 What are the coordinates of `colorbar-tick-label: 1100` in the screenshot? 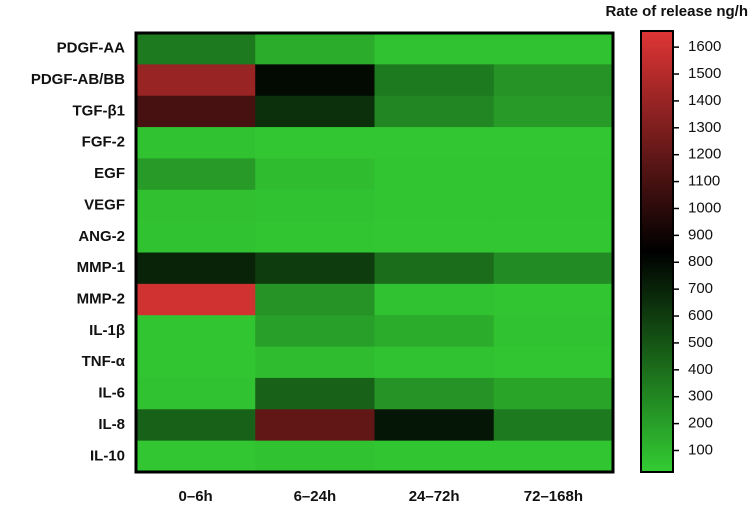 It's located at (704, 181).